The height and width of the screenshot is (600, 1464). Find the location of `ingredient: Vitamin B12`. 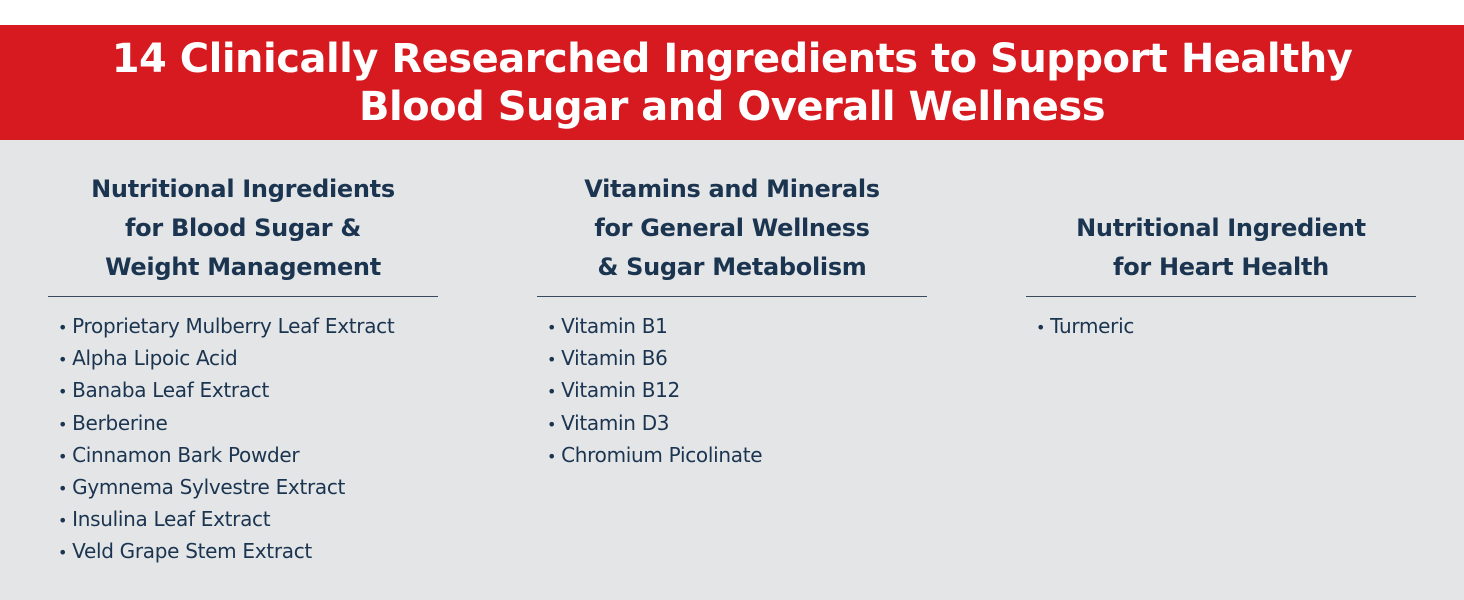

ingredient: Vitamin B12 is located at coordinates (737, 391).